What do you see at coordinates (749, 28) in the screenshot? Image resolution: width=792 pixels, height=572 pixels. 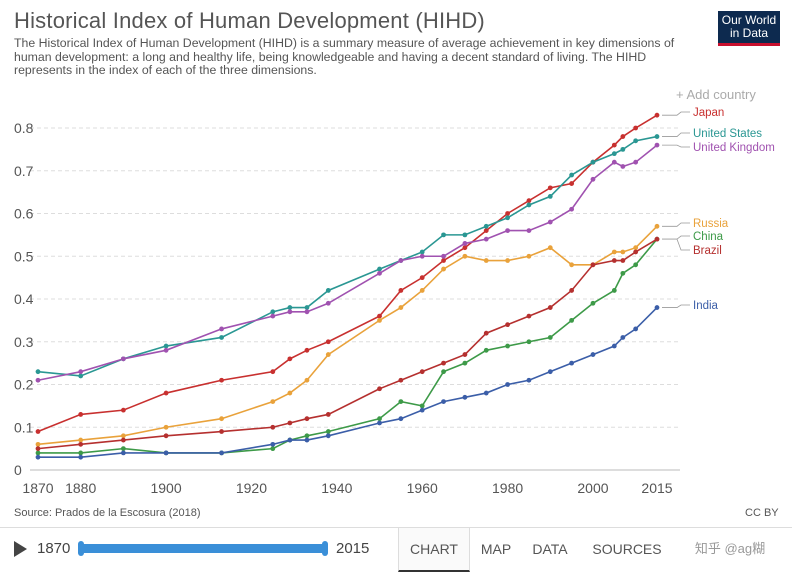 I see `owid-logo: Our World in Data` at bounding box center [749, 28].